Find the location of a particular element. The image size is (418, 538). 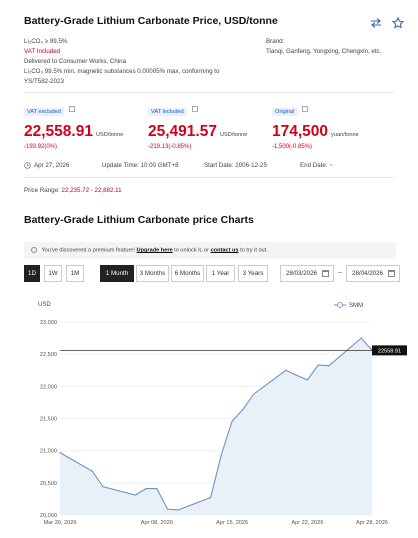

update-time: Update Time: 10:00 GMT+8 is located at coordinates (140, 165).